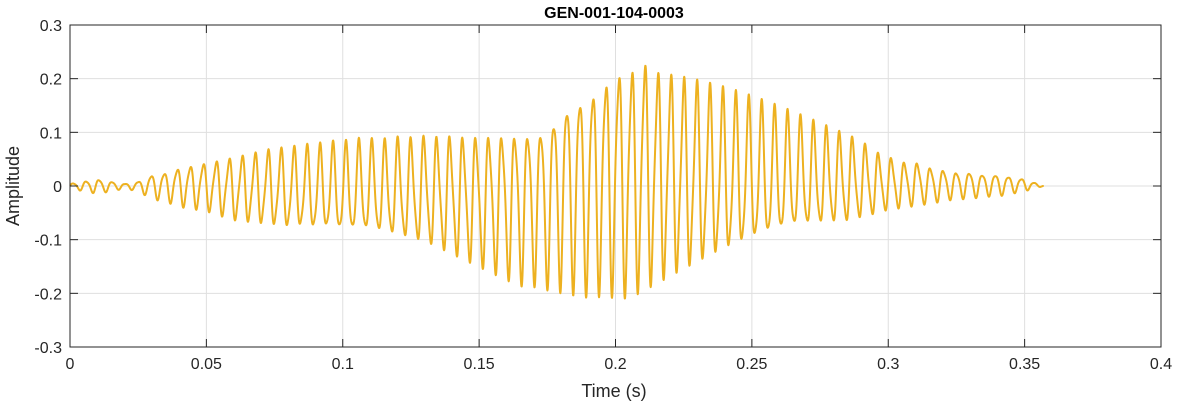  I want to click on x-tick-label: 0.3, so click(888, 364).